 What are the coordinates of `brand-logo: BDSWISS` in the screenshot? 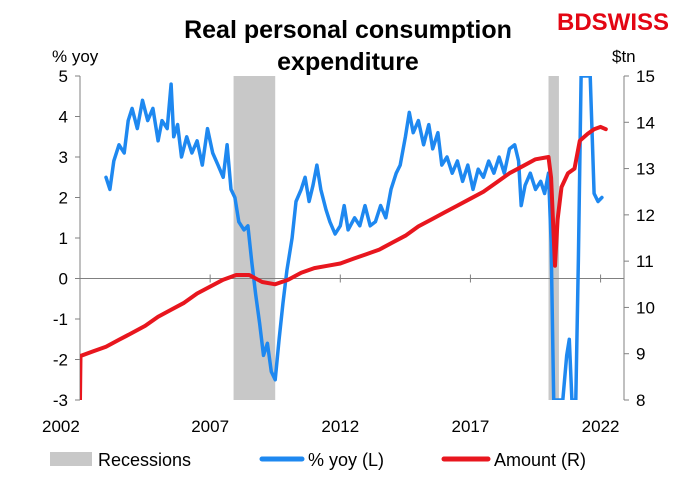 It's located at (613, 22).